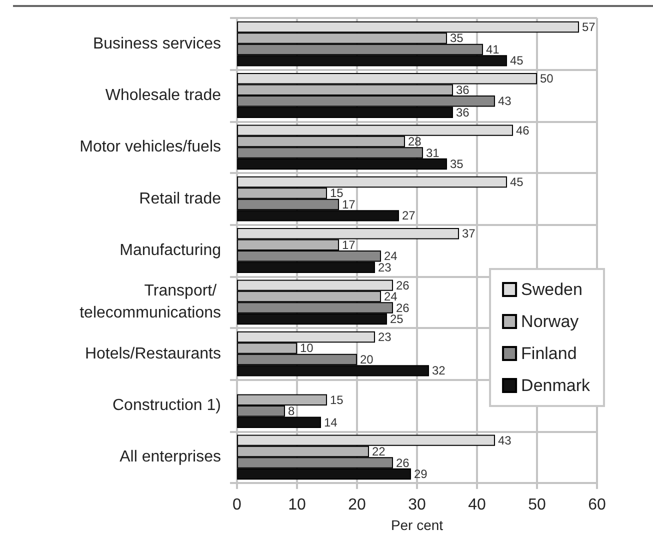 This screenshot has height=537, width=653. What do you see at coordinates (421, 474) in the screenshot?
I see `data-label: 29` at bounding box center [421, 474].